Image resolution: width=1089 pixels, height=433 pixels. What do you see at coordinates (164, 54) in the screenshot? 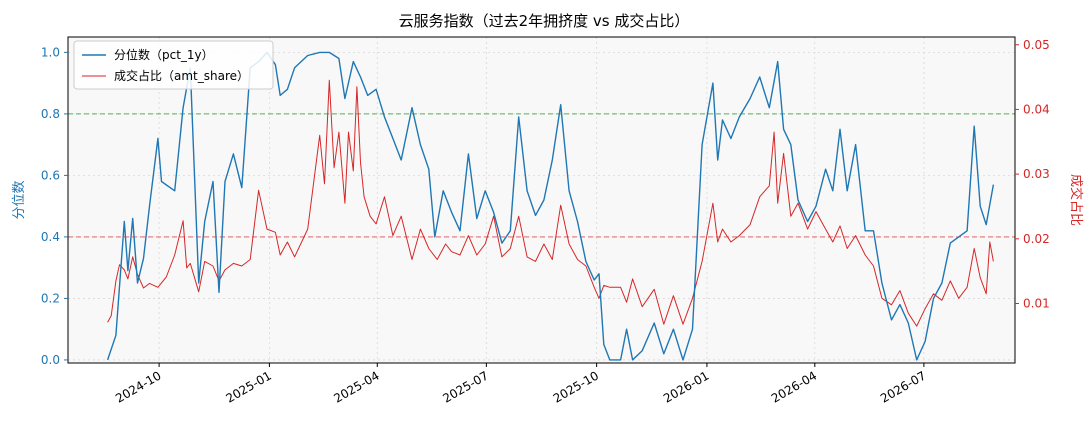
I see `legend-label-pct: 分位数（pct_1y）` at bounding box center [164, 54].